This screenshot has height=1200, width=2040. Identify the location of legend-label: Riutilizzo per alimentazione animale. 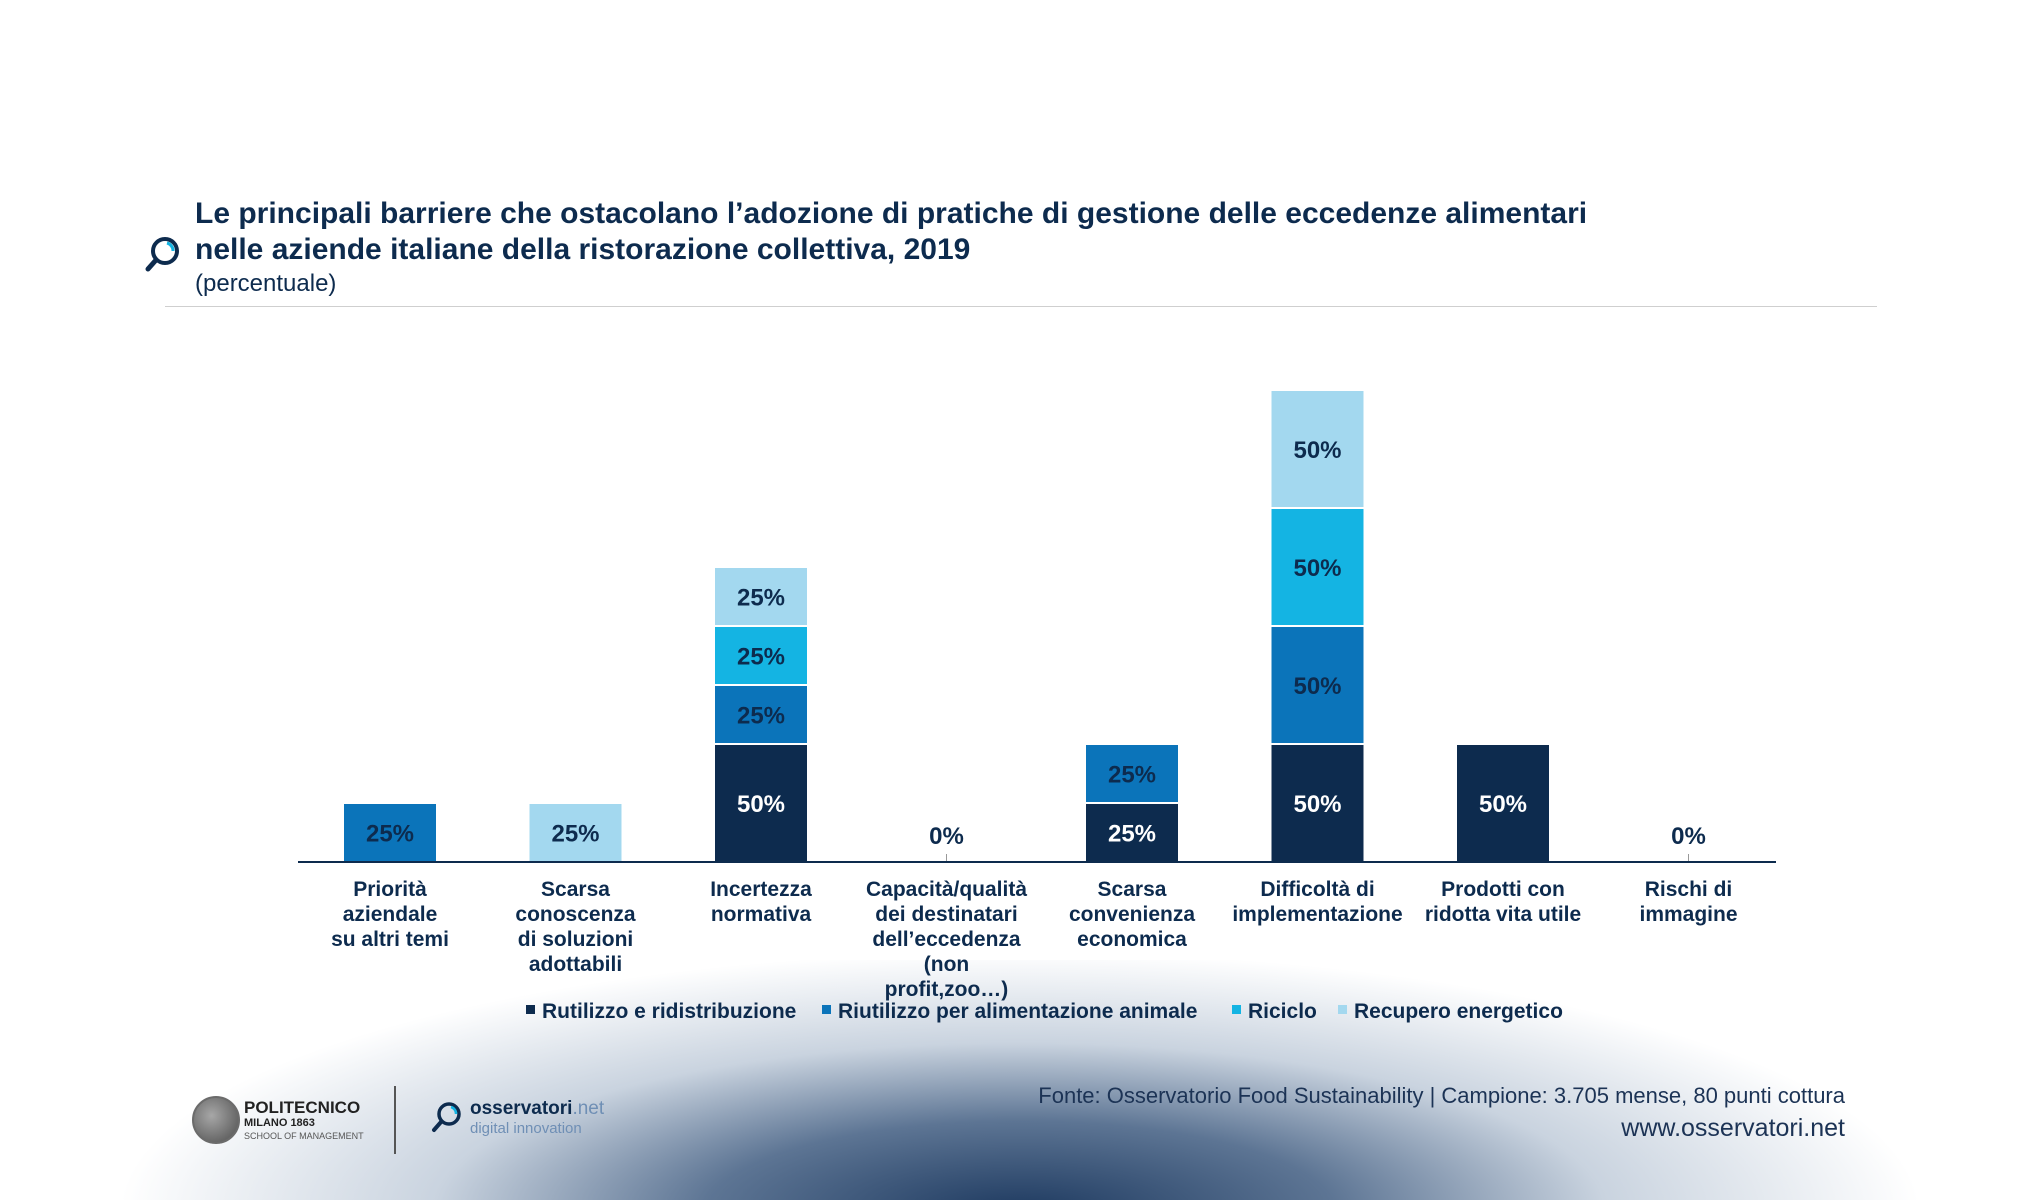
(1017, 1011).